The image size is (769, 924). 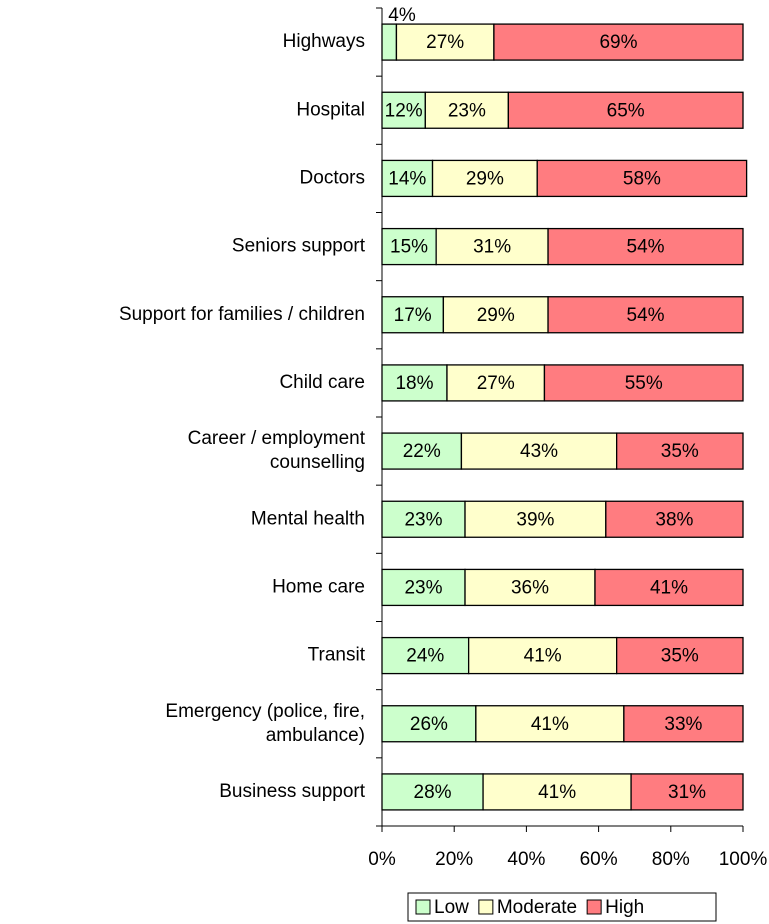 What do you see at coordinates (526, 859) in the screenshot?
I see `x-tick-label: 40%` at bounding box center [526, 859].